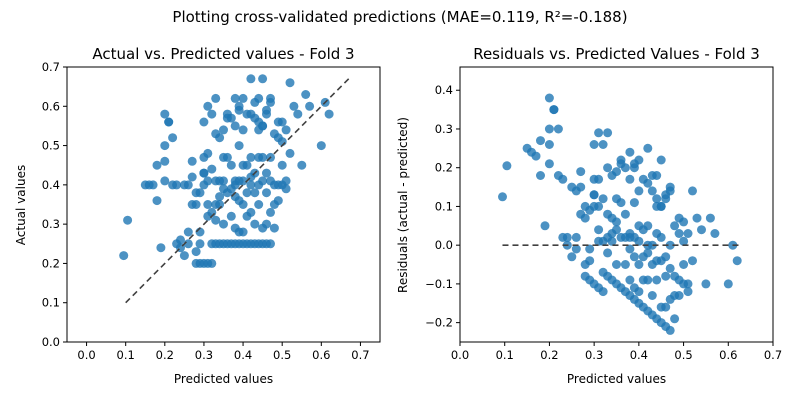  I want to click on y-tick-label: −0.2, so click(439, 323).